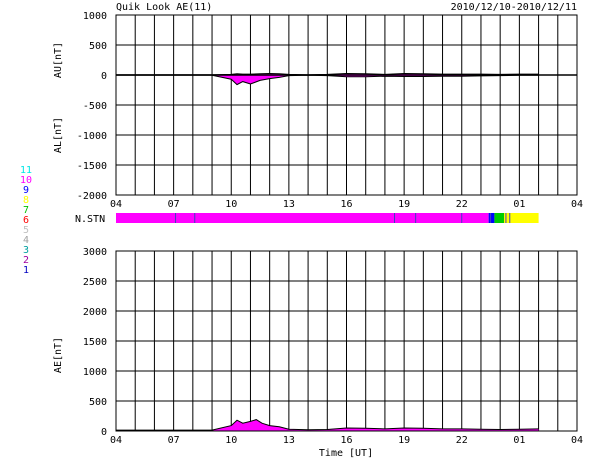 The width and height of the screenshot is (590, 460). What do you see at coordinates (90, 219) in the screenshot?
I see `nstn-label: N.STN` at bounding box center [90, 219].